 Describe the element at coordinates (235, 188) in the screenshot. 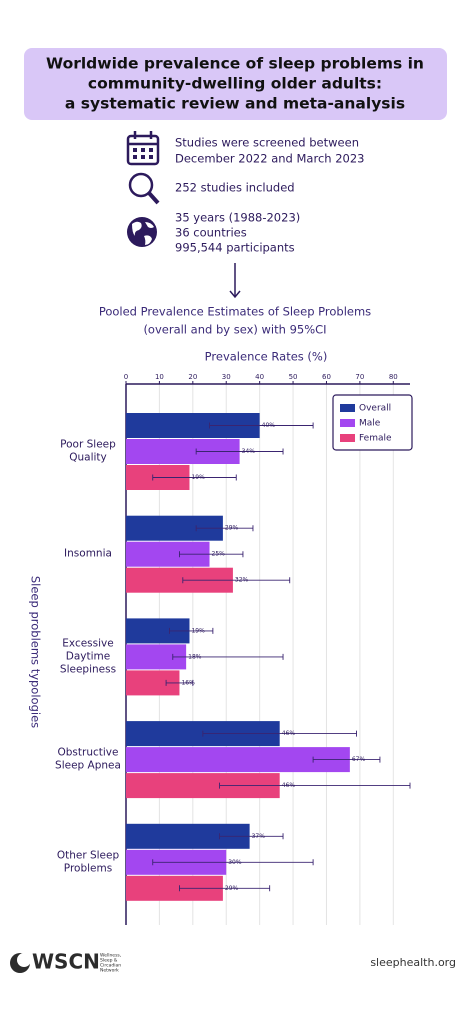

I see `info-text: 252 studies included` at that location.